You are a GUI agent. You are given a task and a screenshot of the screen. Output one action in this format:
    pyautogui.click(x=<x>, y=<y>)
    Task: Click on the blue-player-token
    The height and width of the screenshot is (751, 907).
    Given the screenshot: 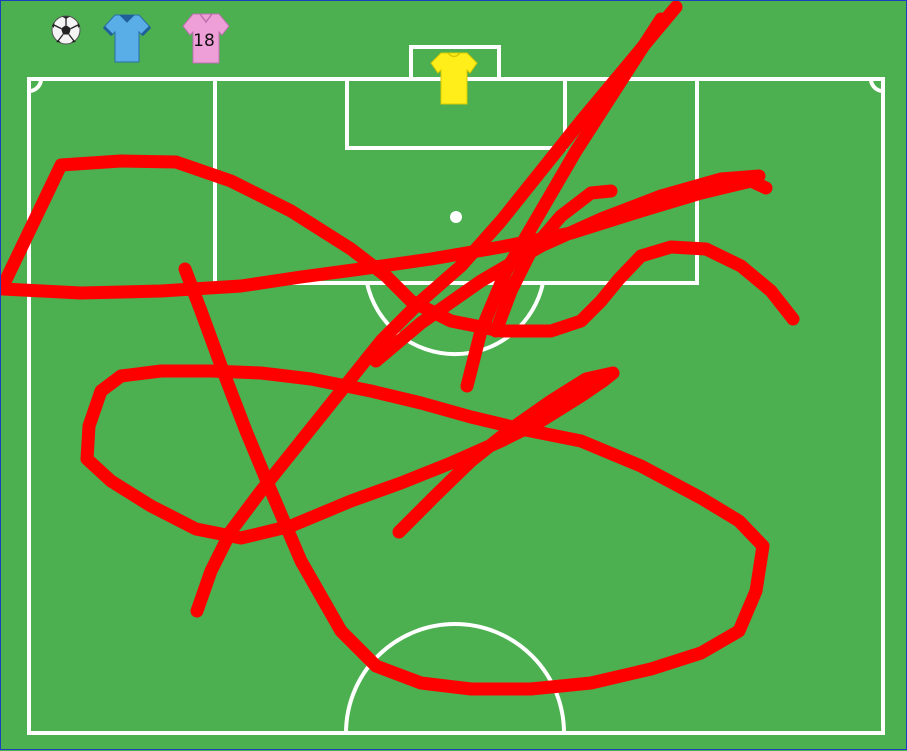 What is the action you would take?
    pyautogui.click(x=127, y=38)
    